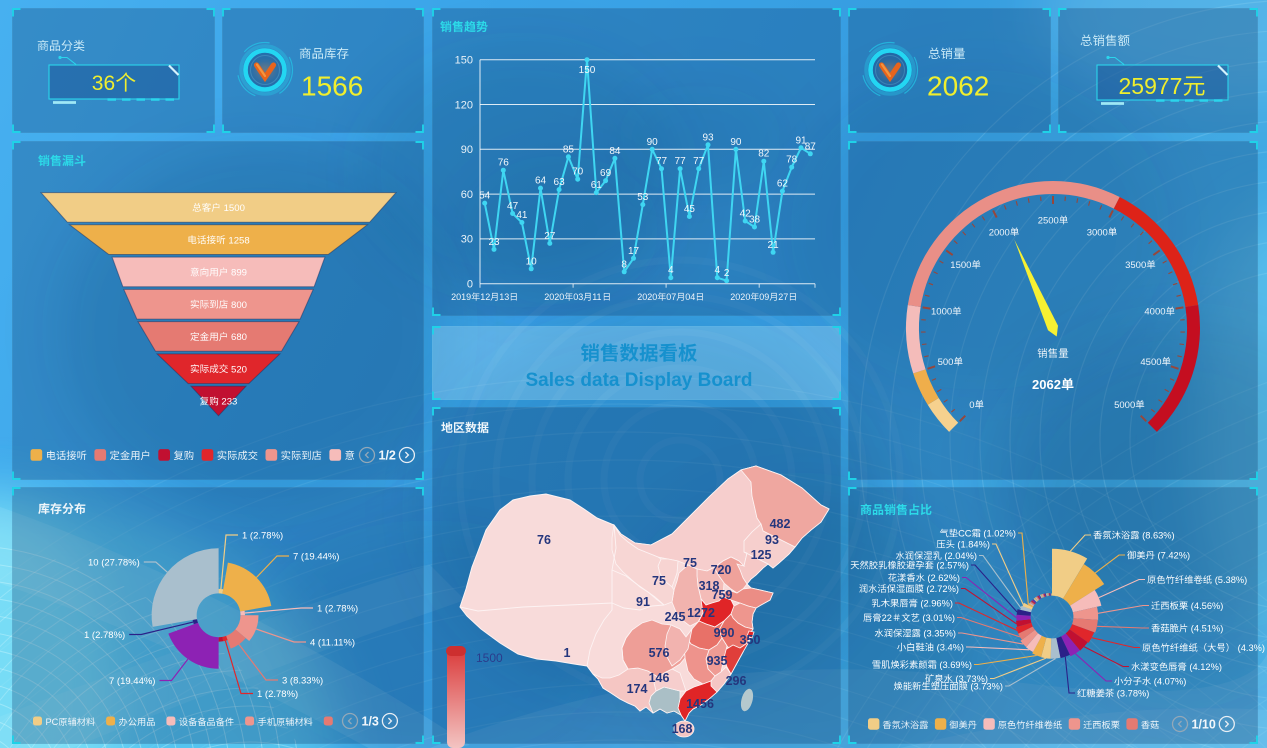 This screenshot has height=748, width=1267. What do you see at coordinates (941, 312) in the screenshot?
I see `svg-text: 1000` at bounding box center [941, 312].